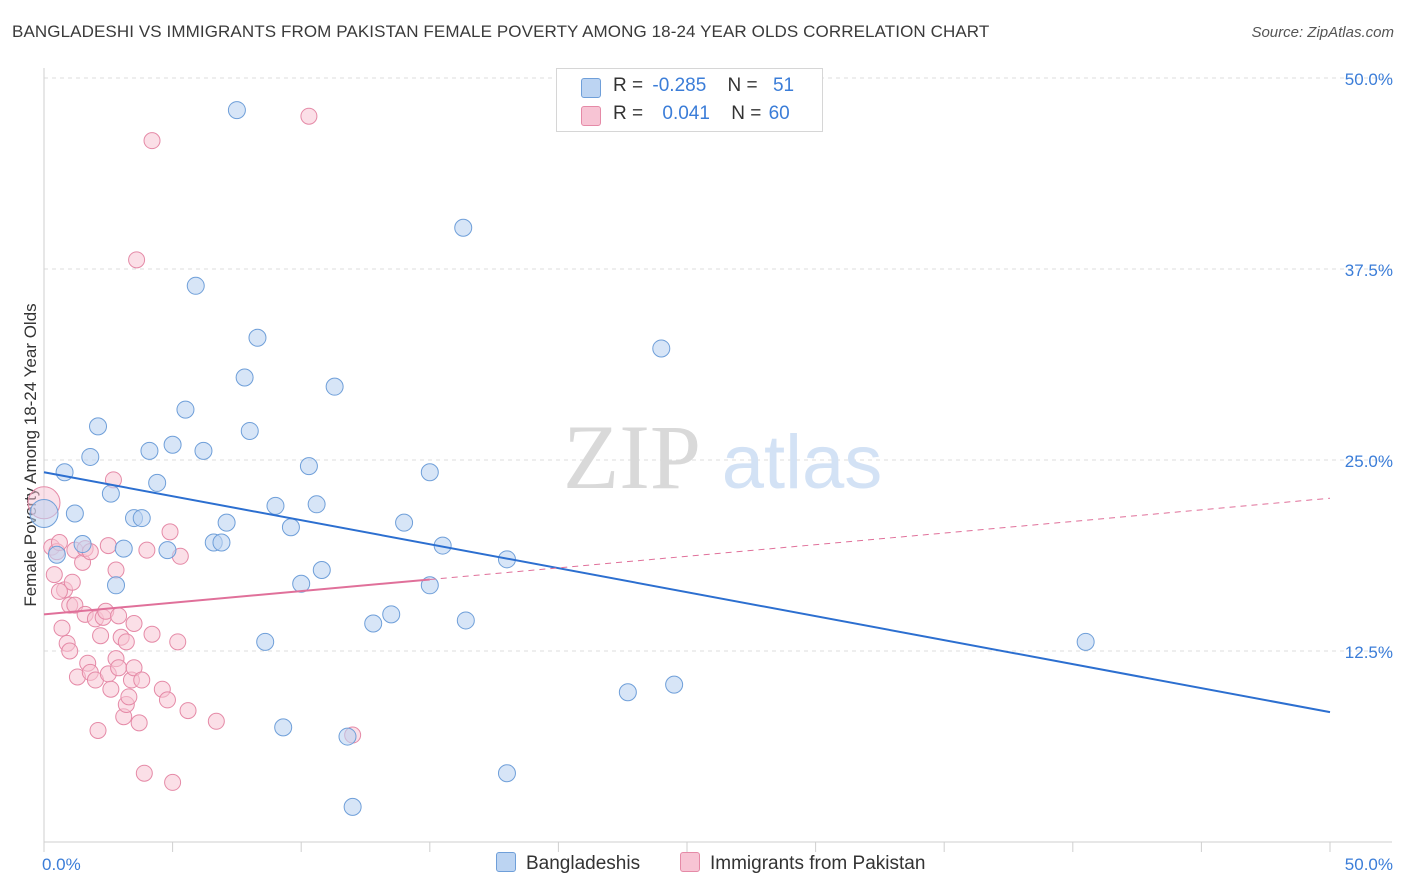 Image resolution: width=1406 pixels, height=892 pixels. I want to click on bottom-legend-swatch-bangladeshi, so click(506, 862).